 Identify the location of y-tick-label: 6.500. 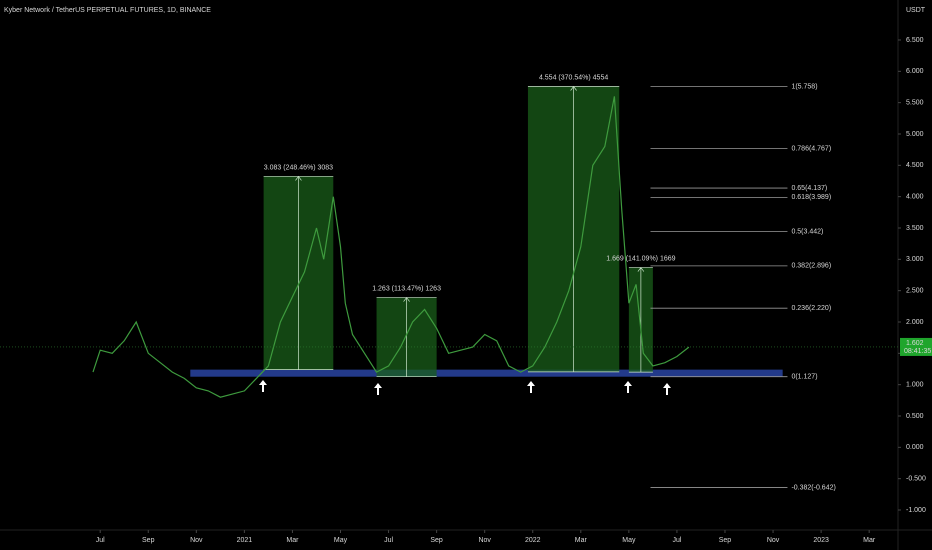
(915, 40).